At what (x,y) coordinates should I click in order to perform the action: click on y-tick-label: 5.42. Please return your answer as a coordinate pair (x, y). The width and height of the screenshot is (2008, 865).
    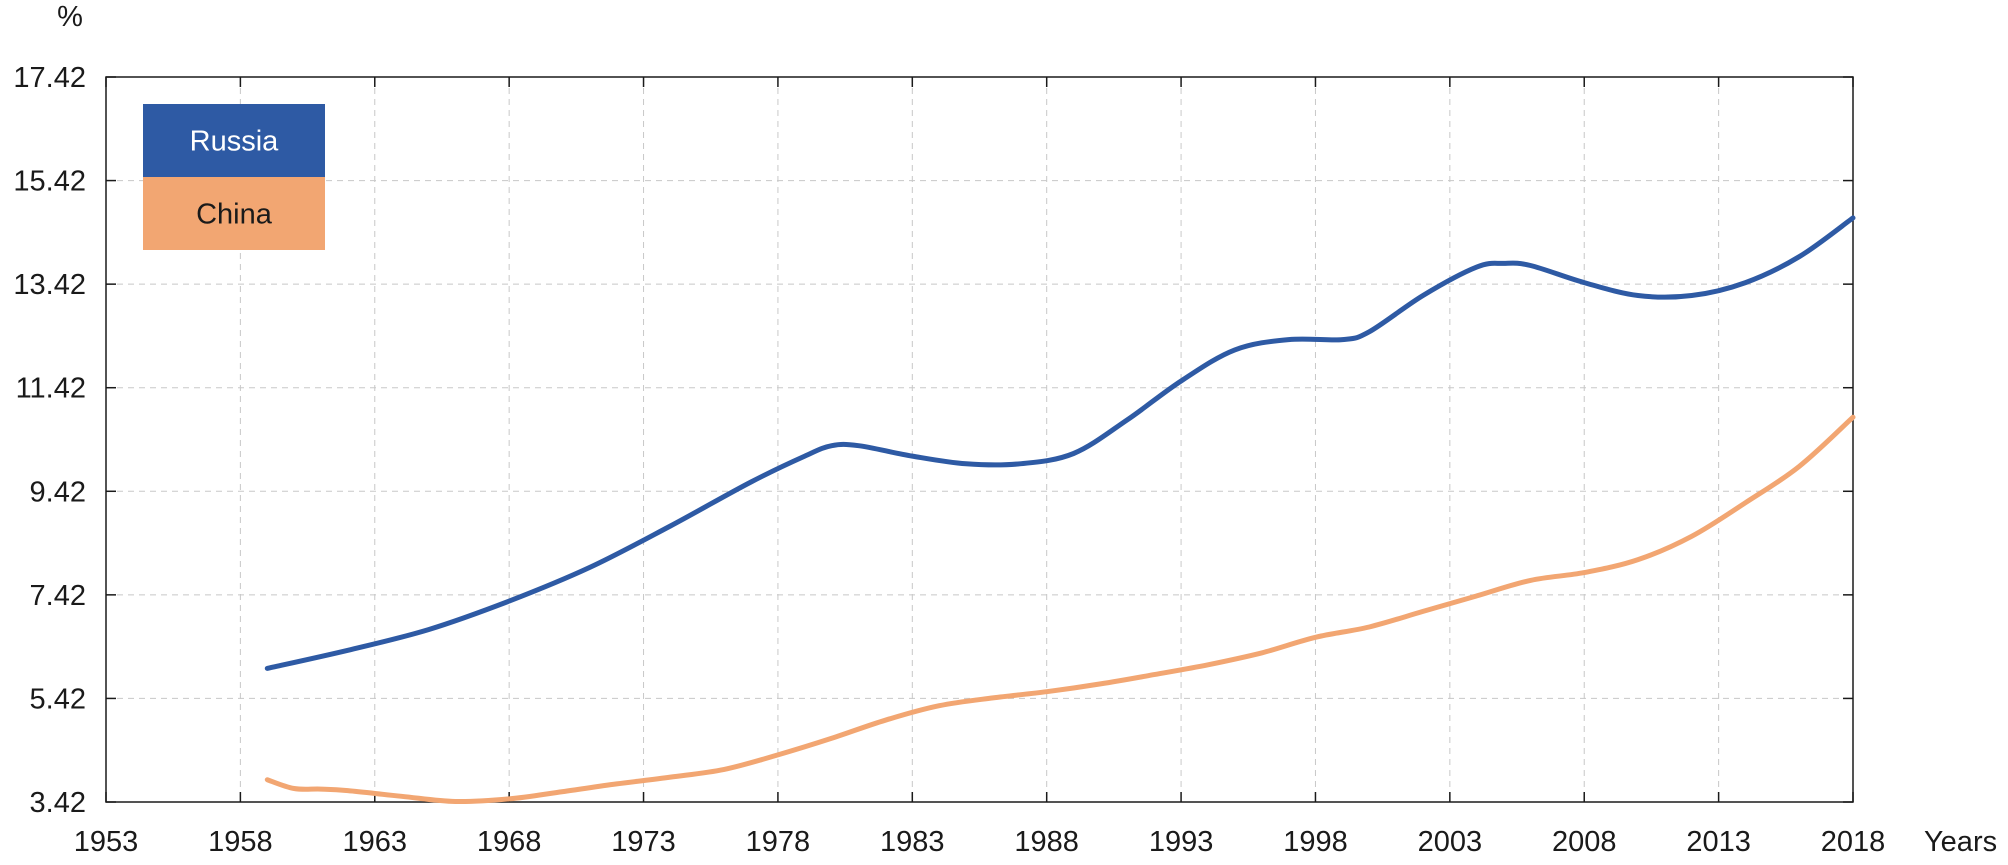
    Looking at the image, I should click on (58, 699).